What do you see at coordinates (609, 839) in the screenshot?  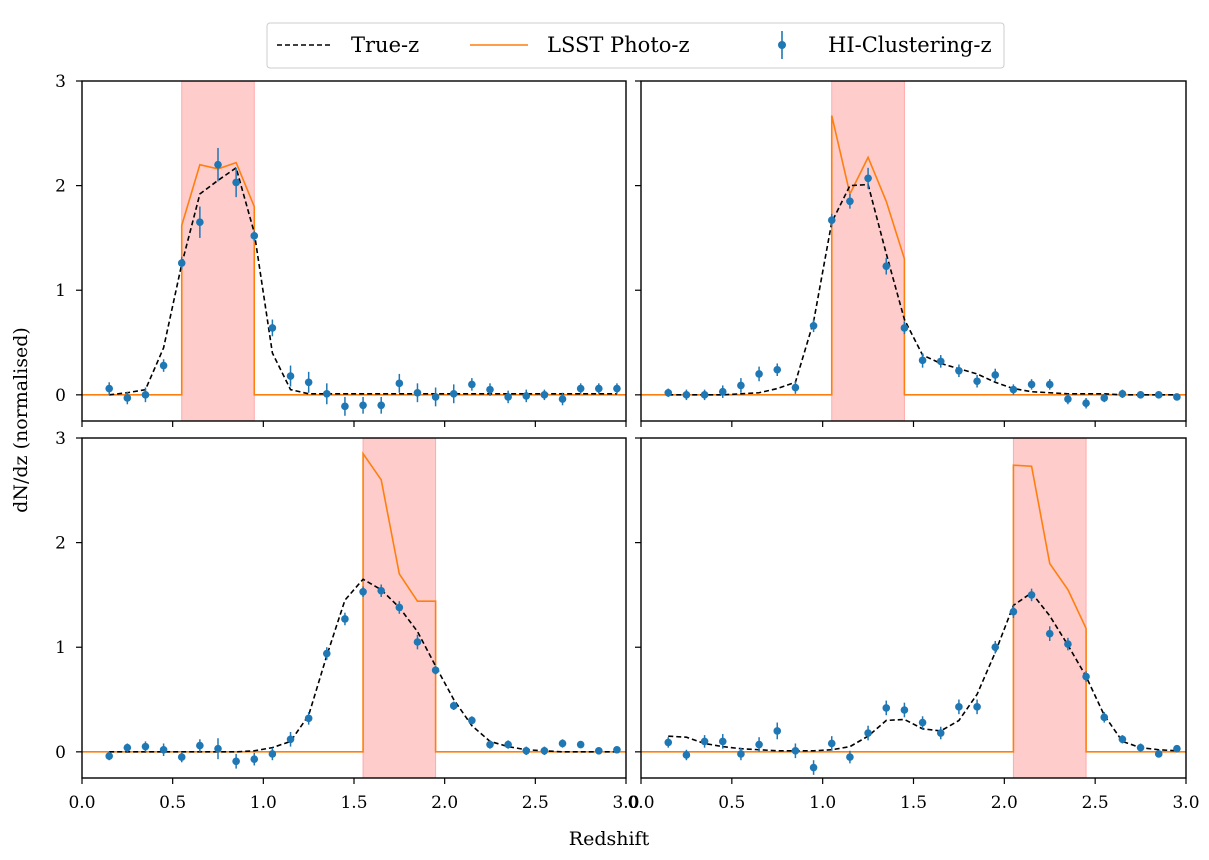 I see `x-axis-label: Redshift` at bounding box center [609, 839].